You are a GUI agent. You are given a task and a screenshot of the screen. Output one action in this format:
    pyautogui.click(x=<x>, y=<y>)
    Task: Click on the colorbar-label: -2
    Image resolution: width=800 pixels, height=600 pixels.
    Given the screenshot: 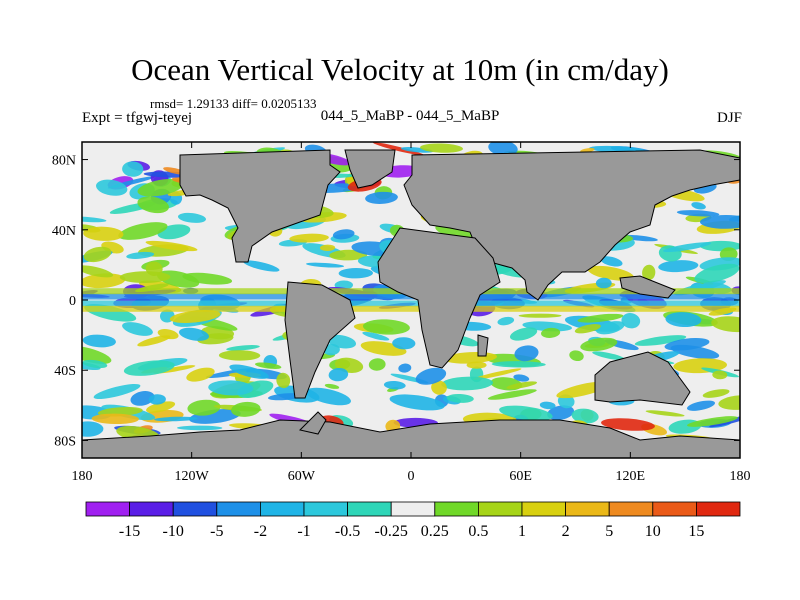 What is the action you would take?
    pyautogui.click(x=260, y=531)
    